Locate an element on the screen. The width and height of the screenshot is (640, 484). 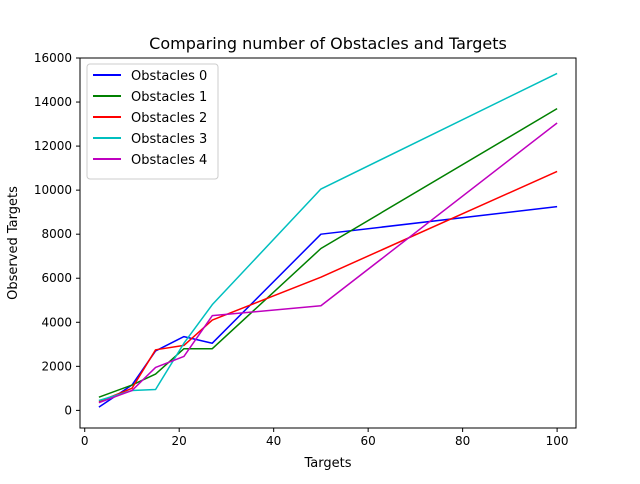
y-axis: 0 2000 4000 6000 8000 10000 12000 14000 16000 is located at coordinates (57, 234).